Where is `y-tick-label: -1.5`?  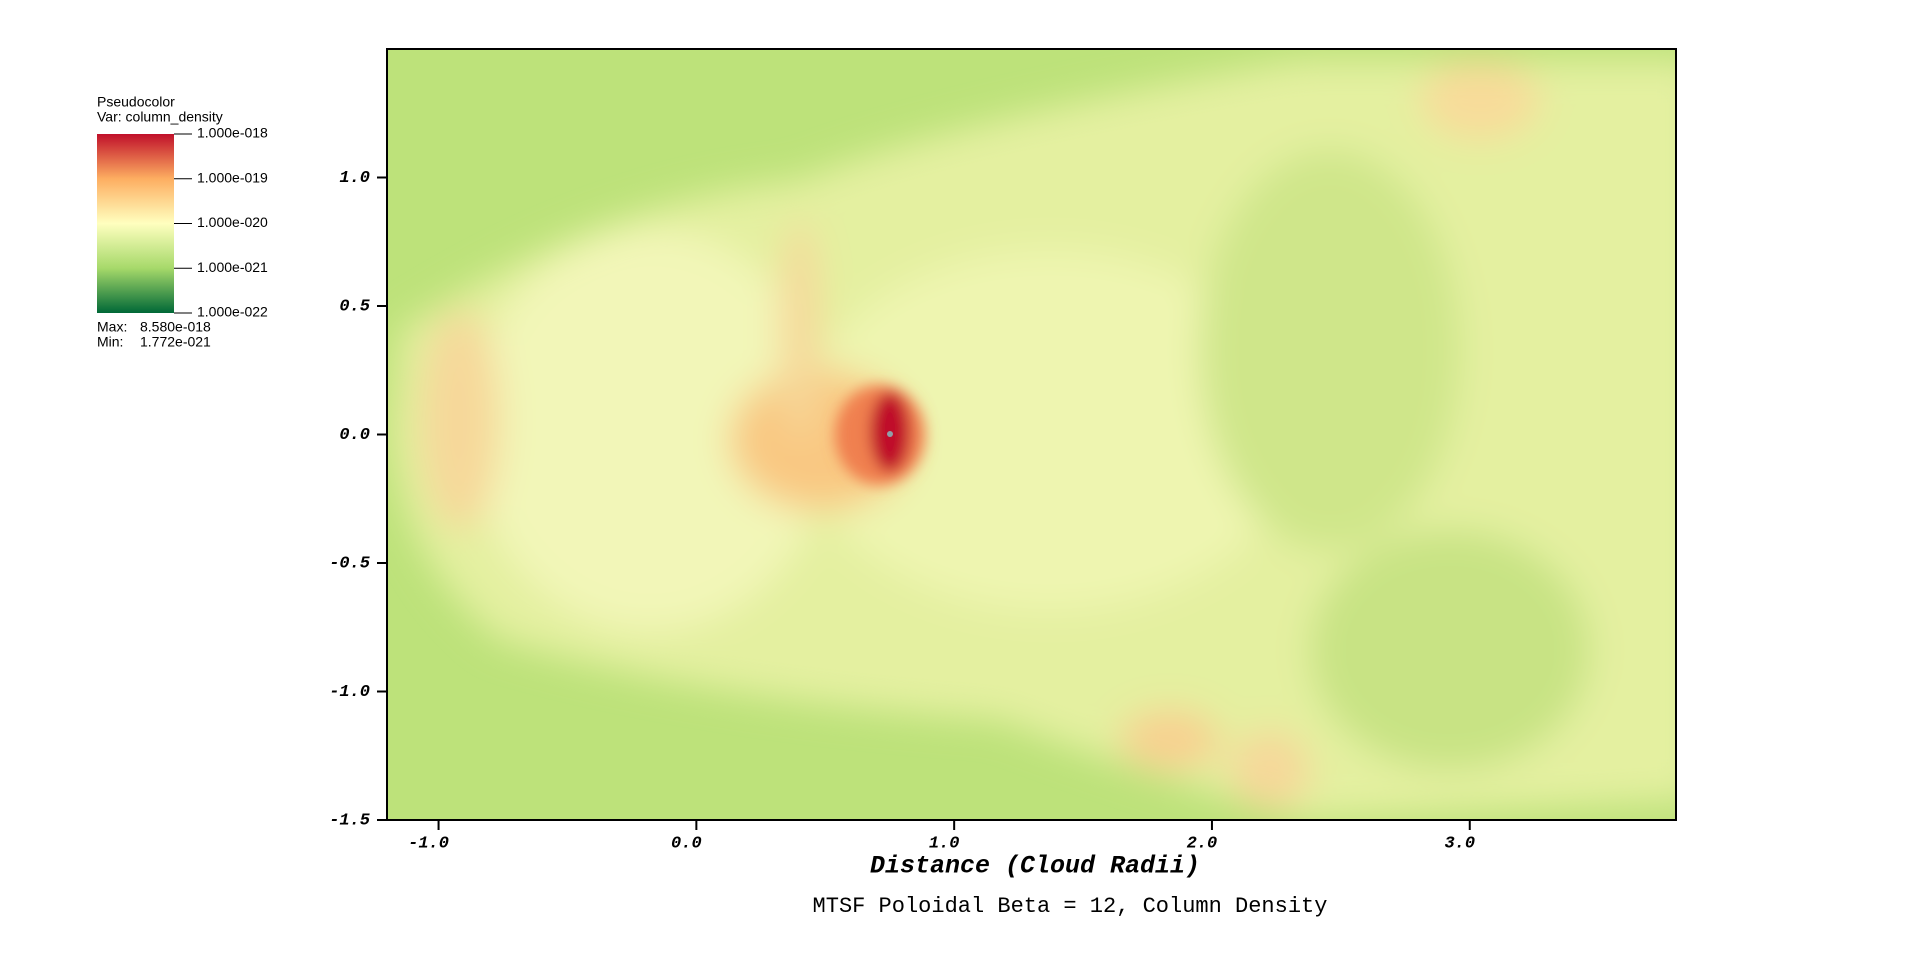 y-tick-label: -1.5 is located at coordinates (349, 820).